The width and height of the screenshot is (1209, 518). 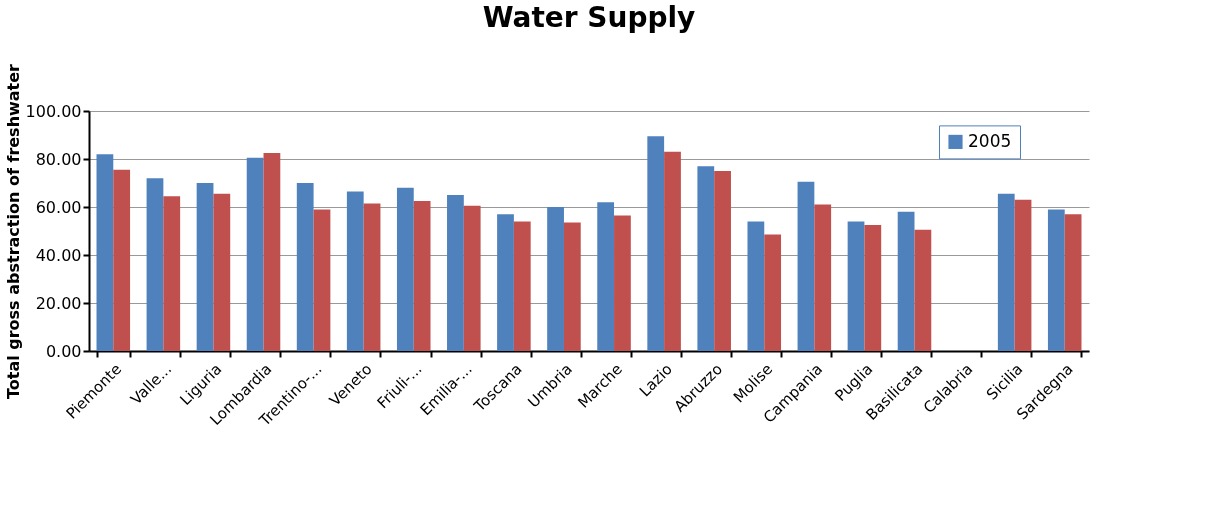 What do you see at coordinates (58, 255) in the screenshot?
I see `y-tick-label: 40.00` at bounding box center [58, 255].